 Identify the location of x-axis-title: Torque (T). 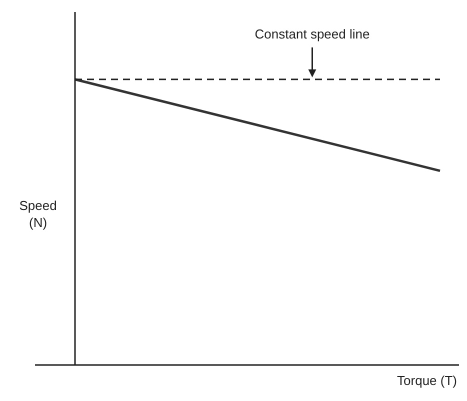
(427, 380).